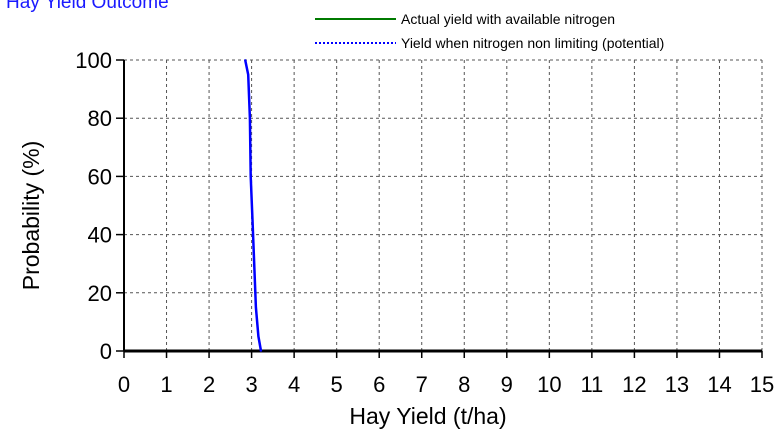  I want to click on x-tick-label: 5, so click(337, 384).